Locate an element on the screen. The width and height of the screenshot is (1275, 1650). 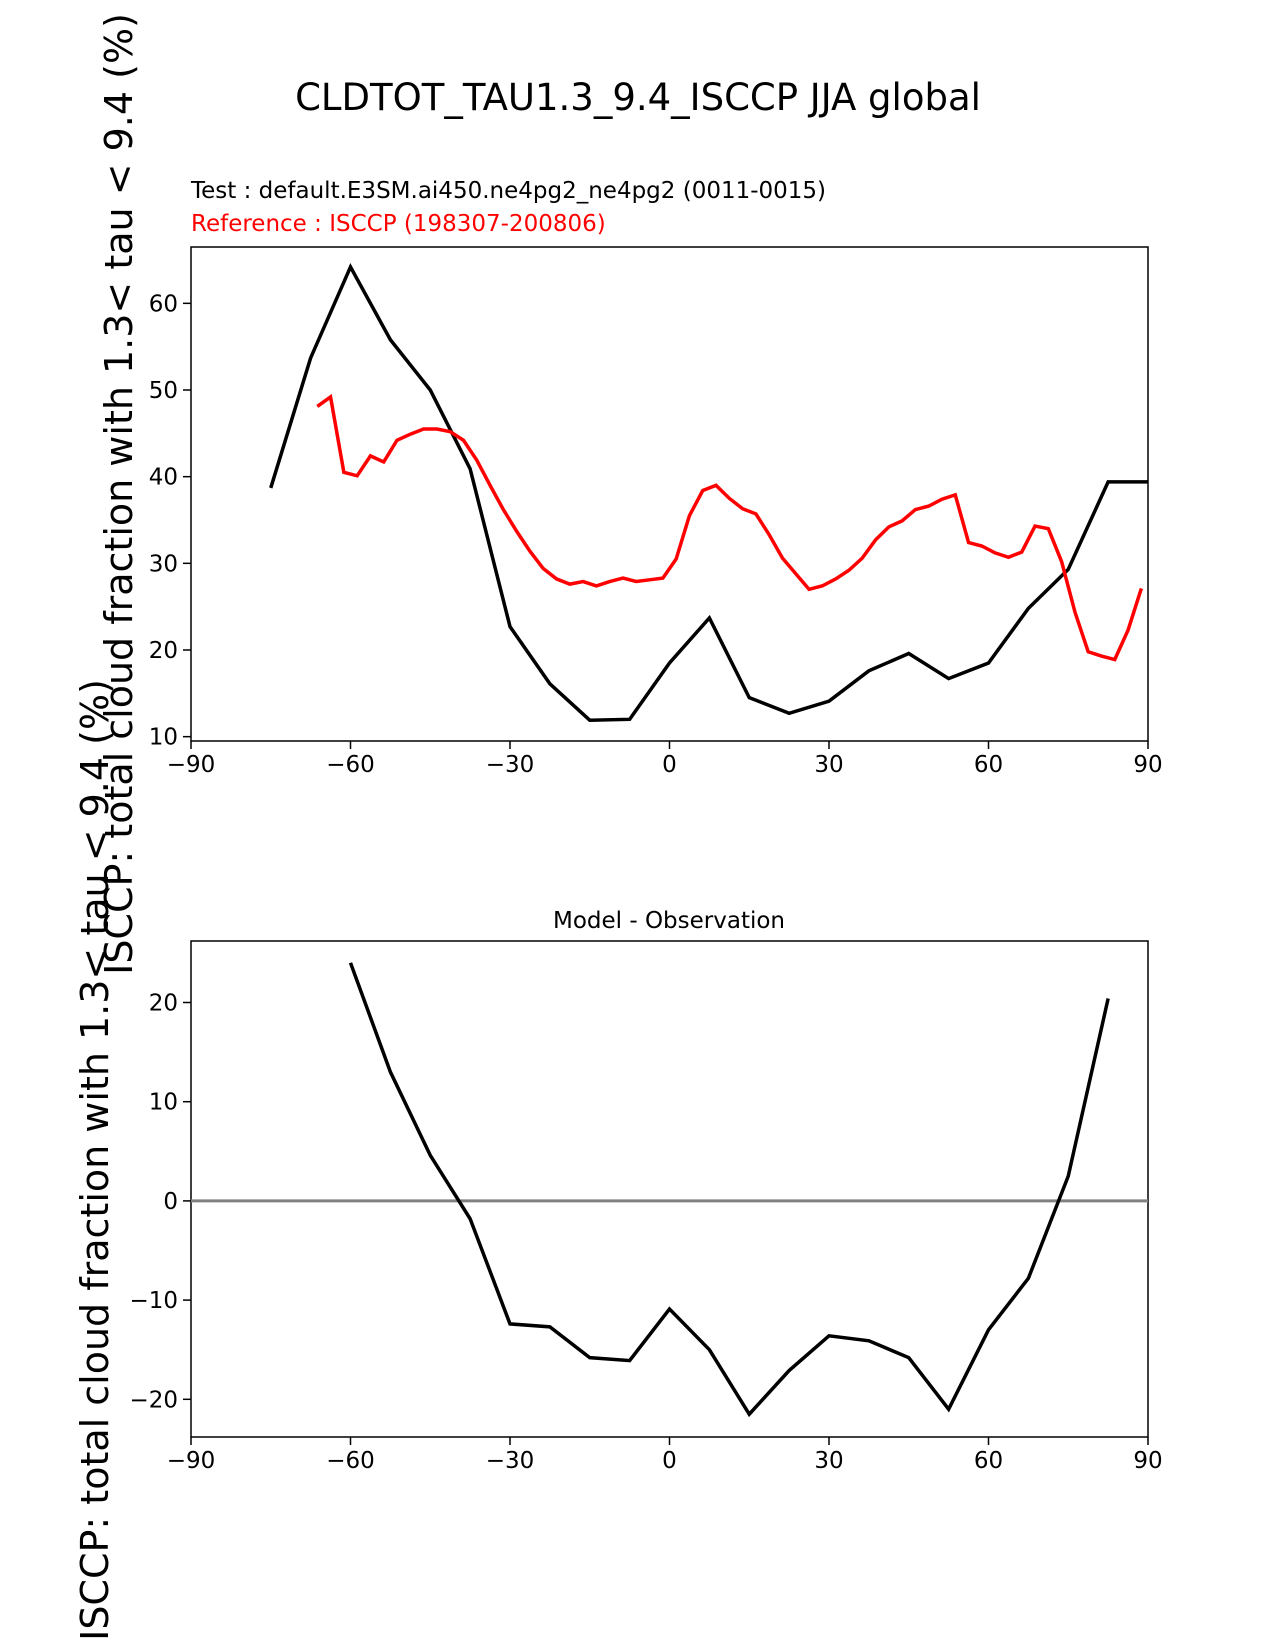
y-tick-label: 30 is located at coordinates (163, 564).